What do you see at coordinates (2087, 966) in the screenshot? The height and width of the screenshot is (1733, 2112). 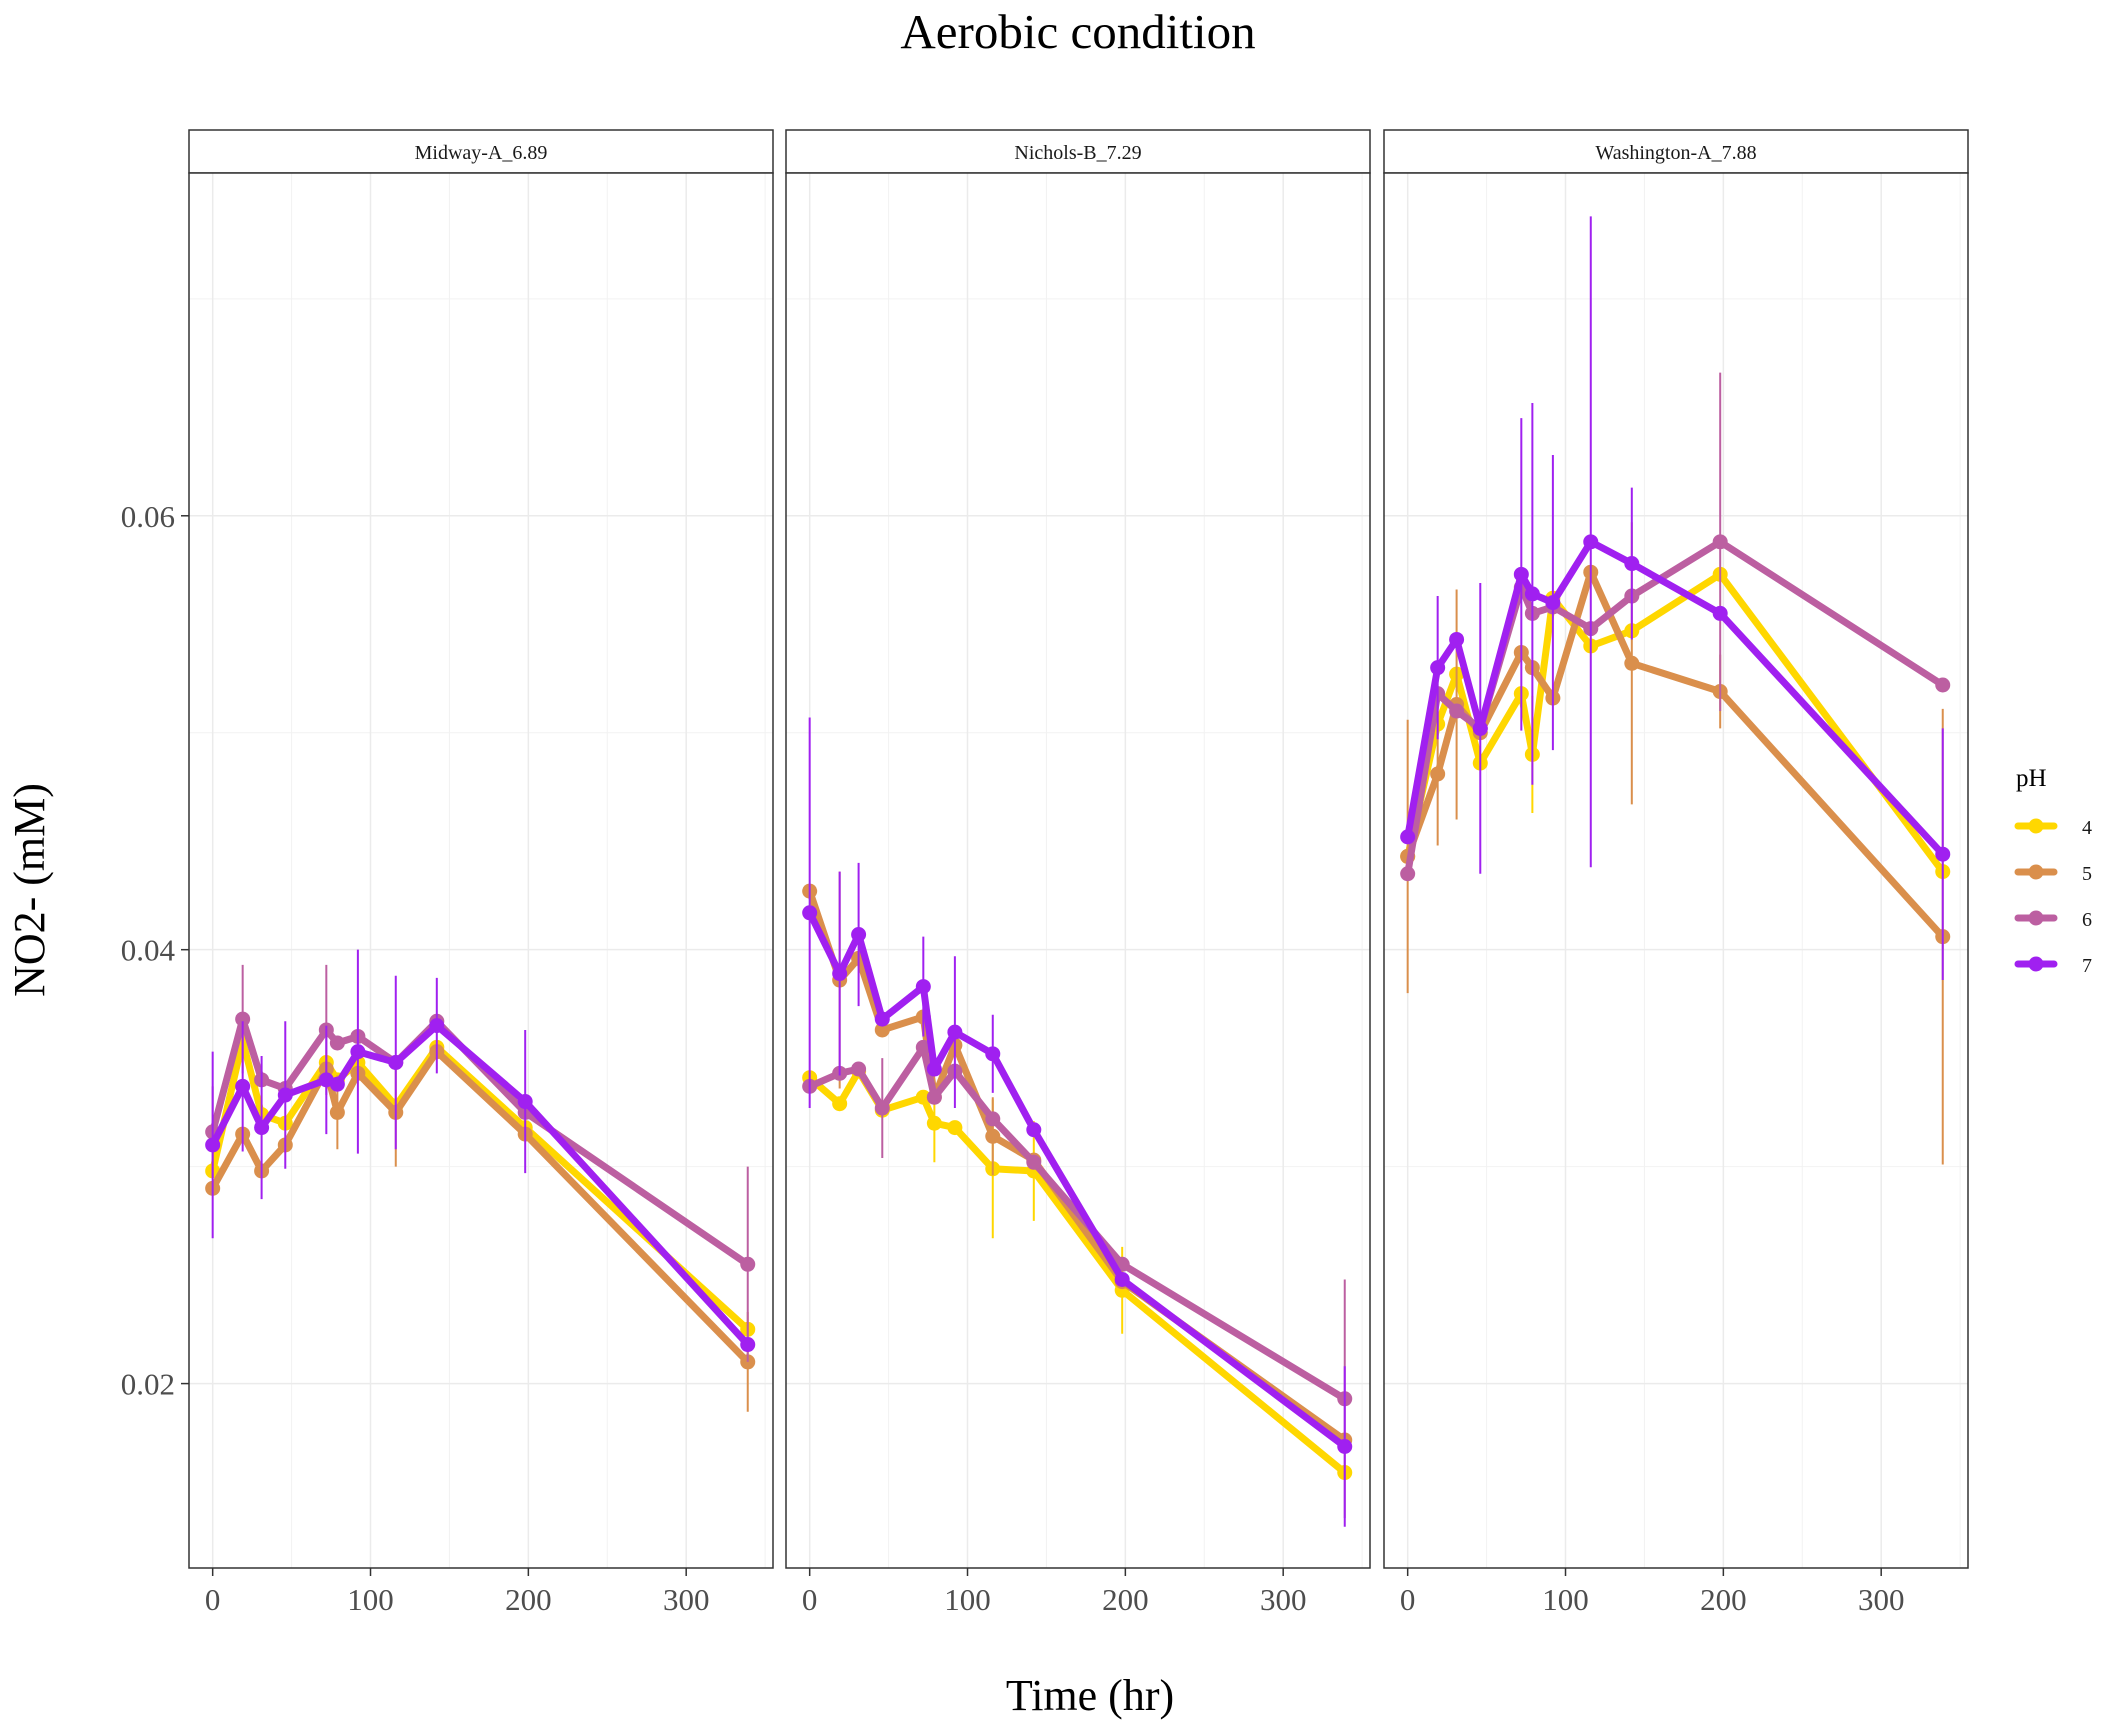 I see `legend-label: 7` at bounding box center [2087, 966].